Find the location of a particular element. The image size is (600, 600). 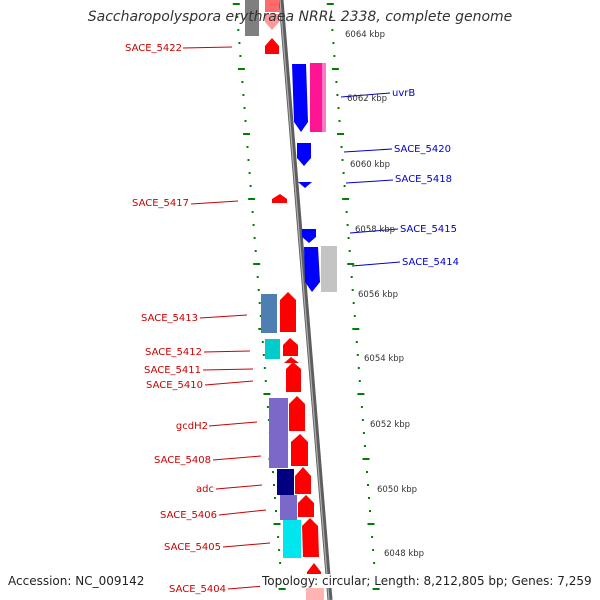

gene-label: SACE_5417 is located at coordinates (160, 203).